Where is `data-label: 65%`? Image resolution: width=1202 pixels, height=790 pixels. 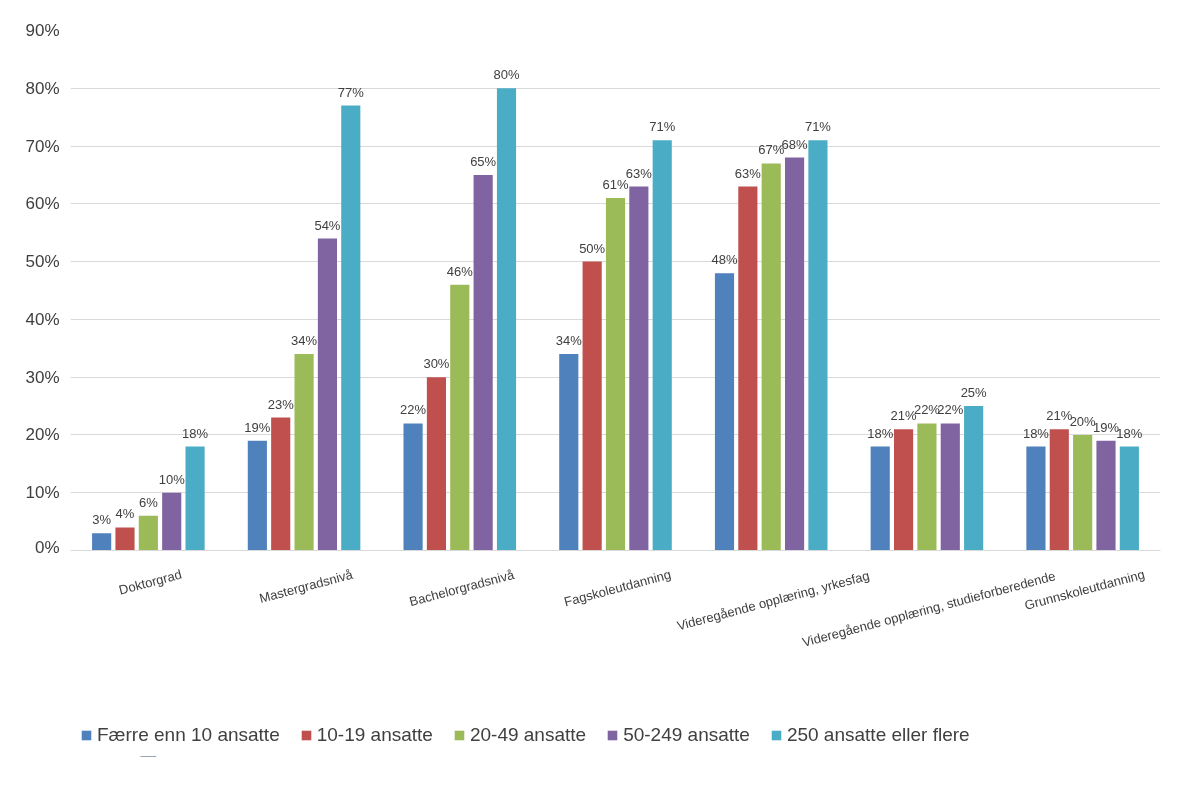
data-label: 65% is located at coordinates (483, 161).